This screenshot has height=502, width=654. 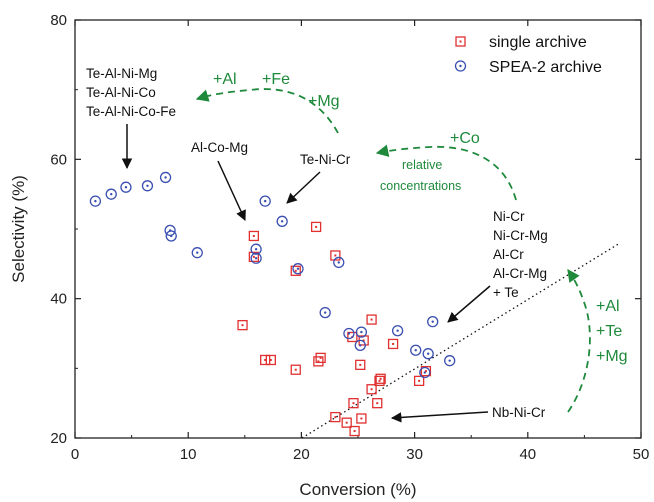 What do you see at coordinates (75, 454) in the screenshot?
I see `x-tick-label: 0` at bounding box center [75, 454].